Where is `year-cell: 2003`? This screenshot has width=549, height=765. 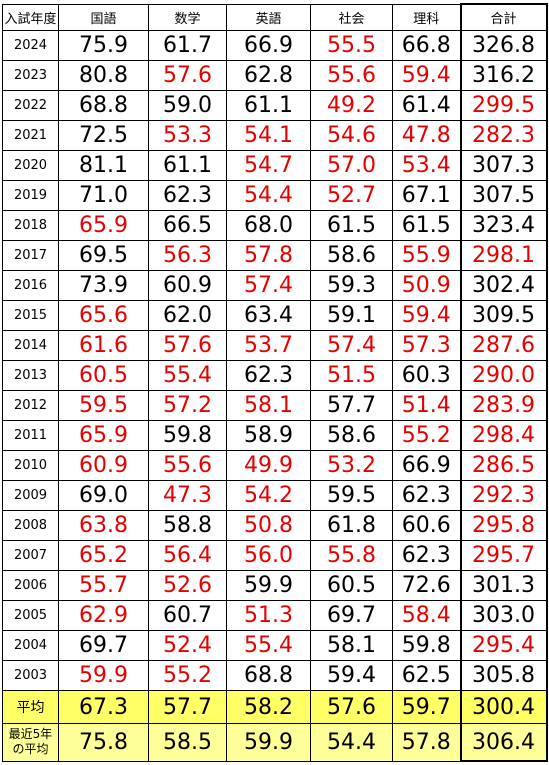 year-cell: 2003 is located at coordinates (30, 675).